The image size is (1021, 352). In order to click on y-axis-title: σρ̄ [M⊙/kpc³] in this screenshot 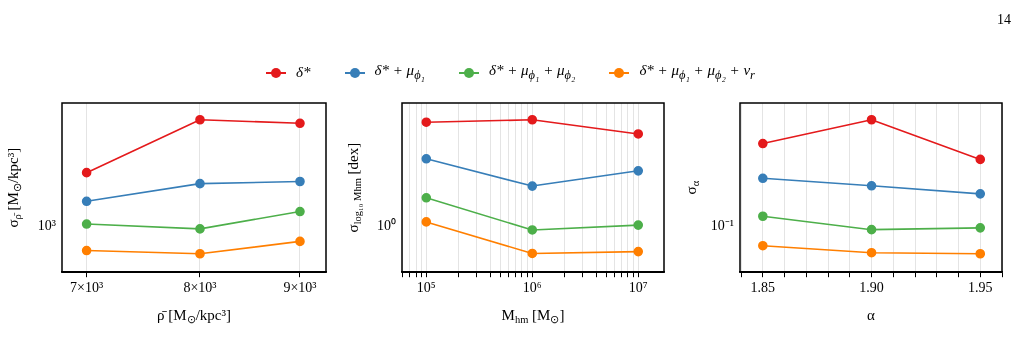, I will do `click(14, 187)`.